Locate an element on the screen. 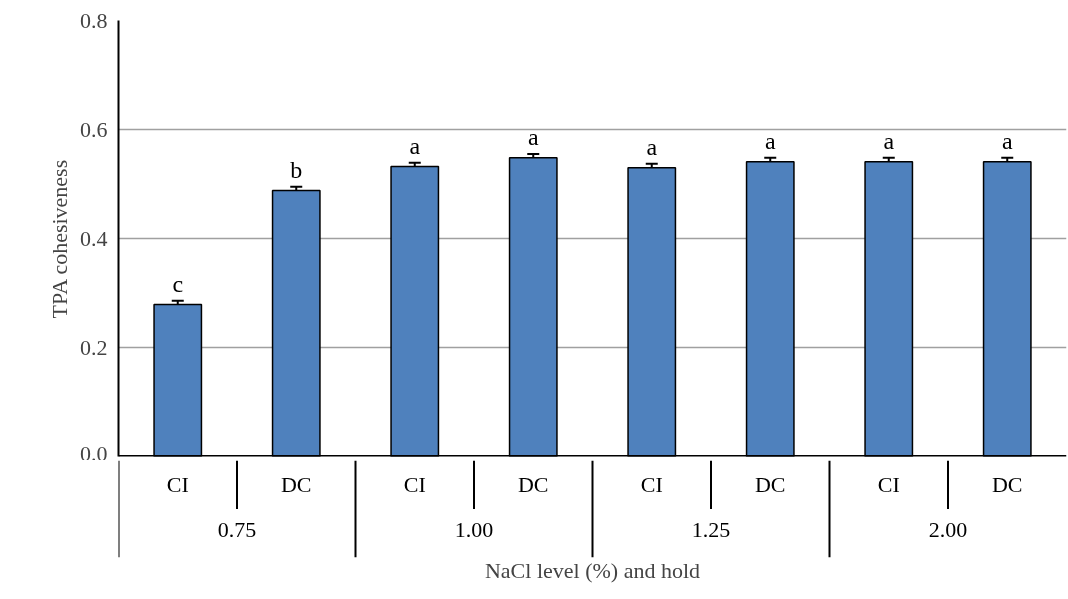 The height and width of the screenshot is (599, 1068). y-tick-label: 0.0 is located at coordinates (94, 453).